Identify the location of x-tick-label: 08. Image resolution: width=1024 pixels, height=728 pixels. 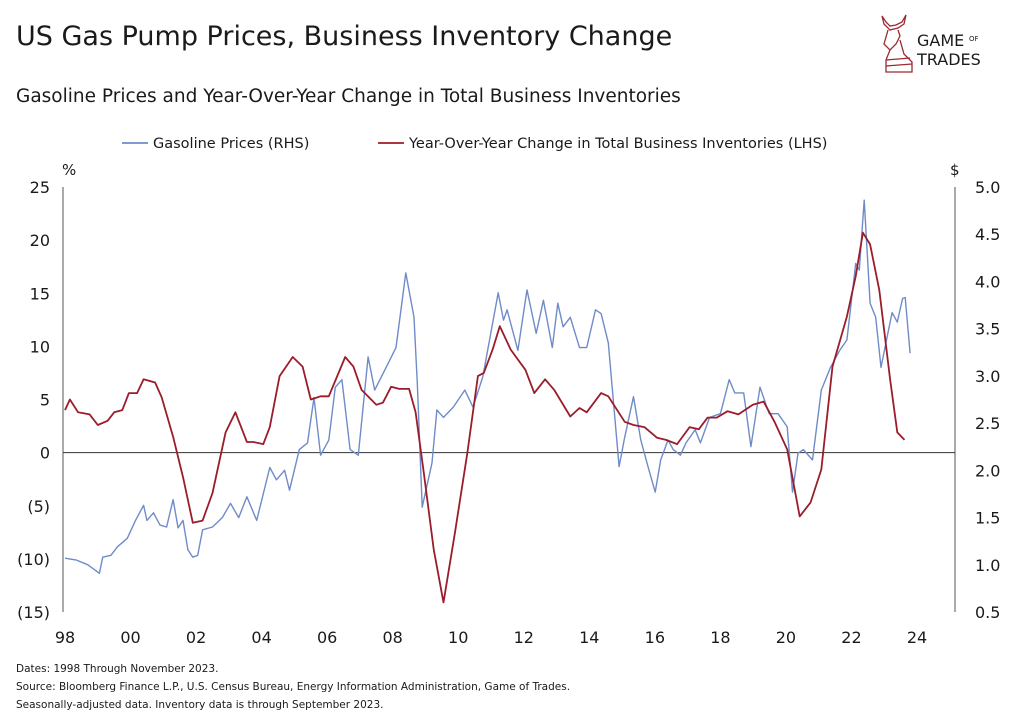
(393, 637).